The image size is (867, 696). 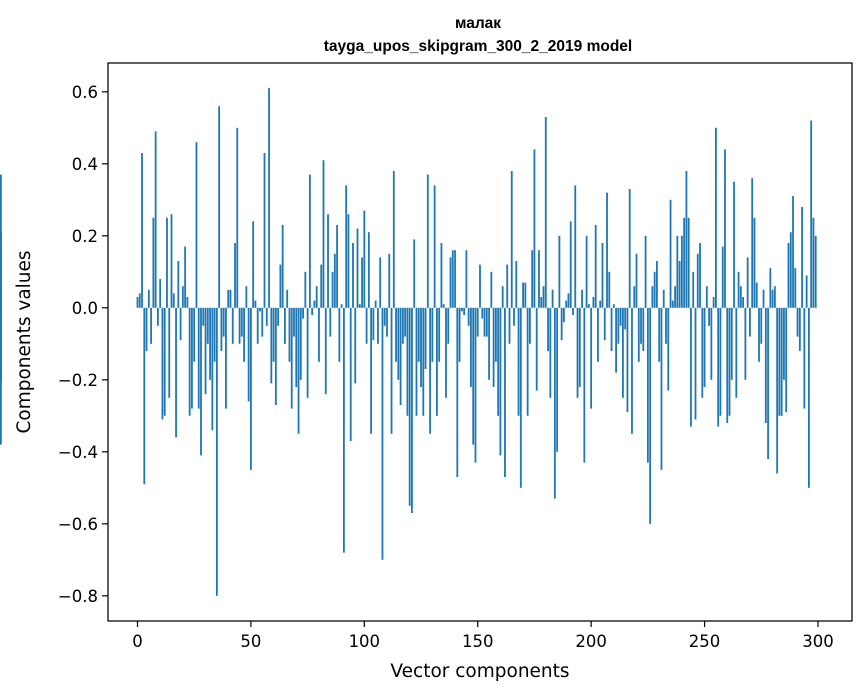 What do you see at coordinates (478, 641) in the screenshot?
I see `x-tick-label: 150` at bounding box center [478, 641].